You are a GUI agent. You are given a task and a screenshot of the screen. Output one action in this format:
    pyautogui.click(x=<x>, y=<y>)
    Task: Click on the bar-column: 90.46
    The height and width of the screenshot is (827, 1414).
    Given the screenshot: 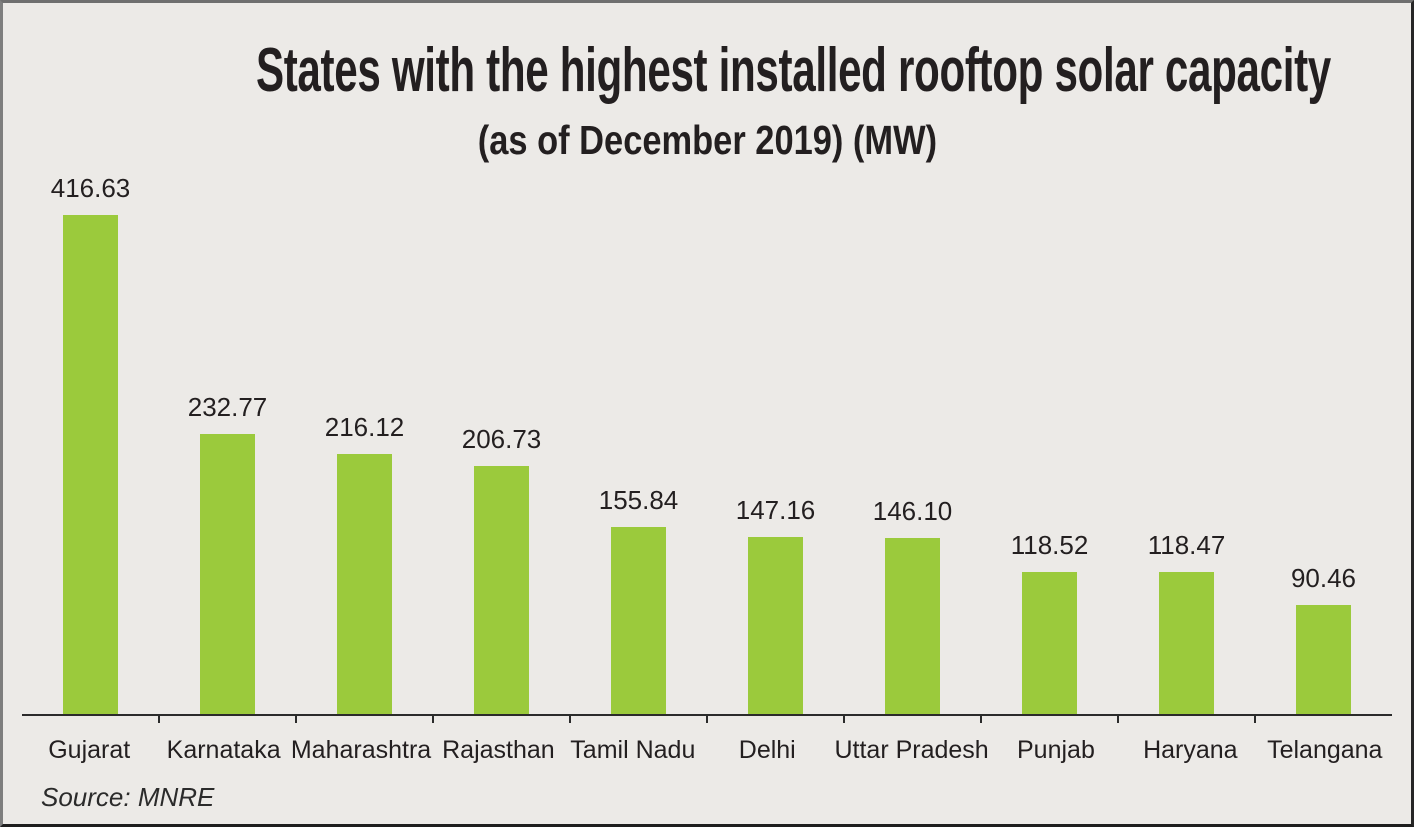 What is the action you would take?
    pyautogui.click(x=1323, y=443)
    